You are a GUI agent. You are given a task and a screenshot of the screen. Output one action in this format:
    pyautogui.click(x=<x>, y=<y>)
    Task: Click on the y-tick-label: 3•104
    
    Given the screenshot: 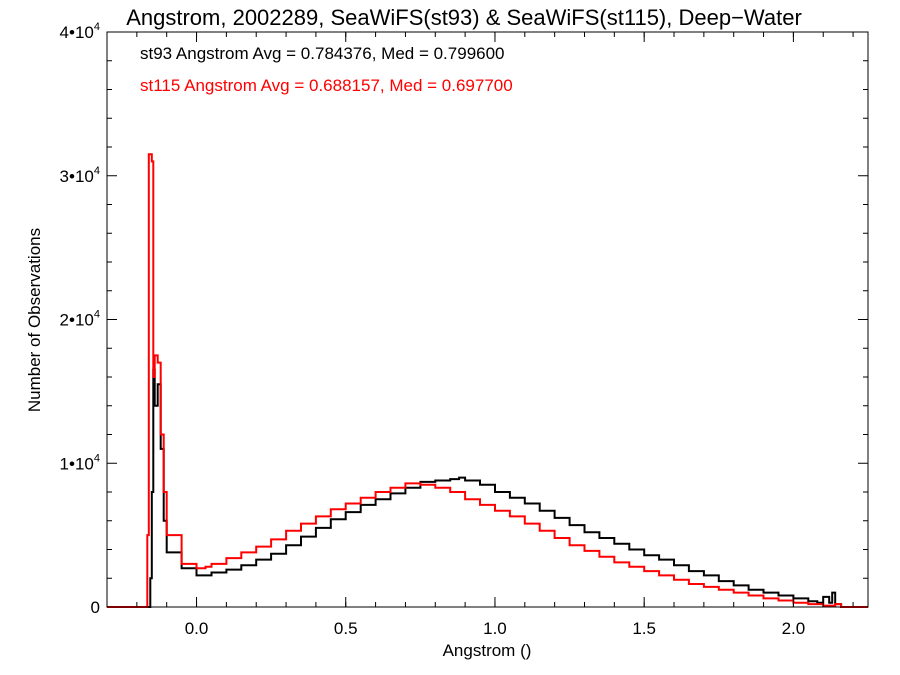 What is the action you would take?
    pyautogui.click(x=80, y=175)
    